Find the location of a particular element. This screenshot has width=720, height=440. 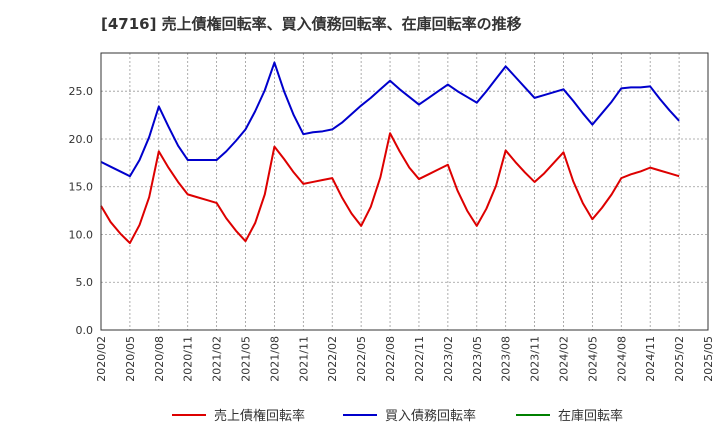

legend: 売上債権回転率 買入債務回転率 在庫回転率 is located at coordinates (397, 416).